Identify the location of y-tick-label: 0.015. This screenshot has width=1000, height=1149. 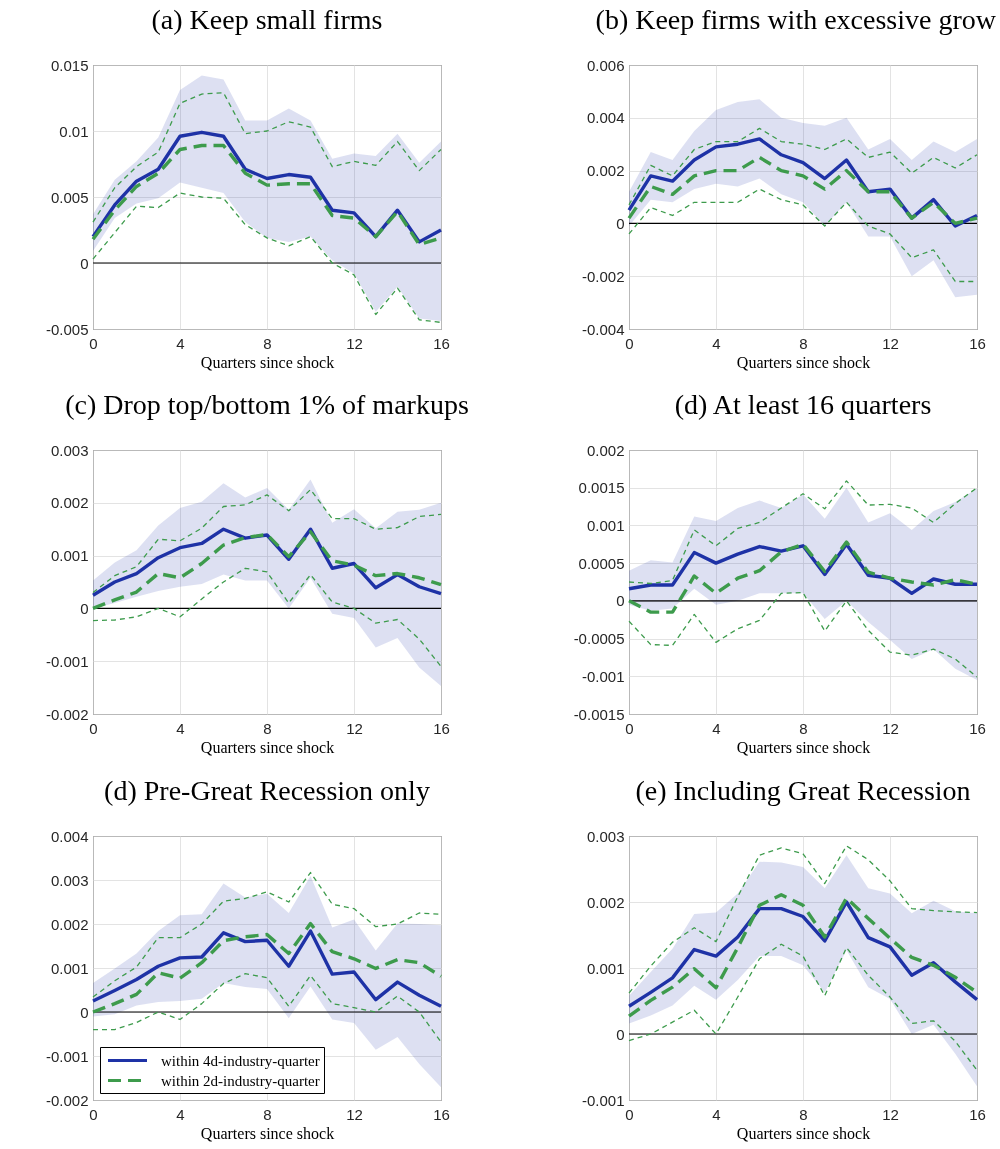
(69, 65).